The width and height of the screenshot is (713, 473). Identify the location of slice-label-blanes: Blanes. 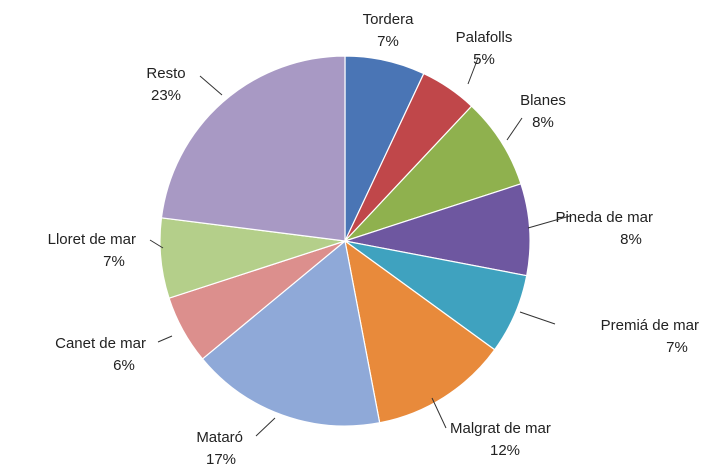
(543, 100).